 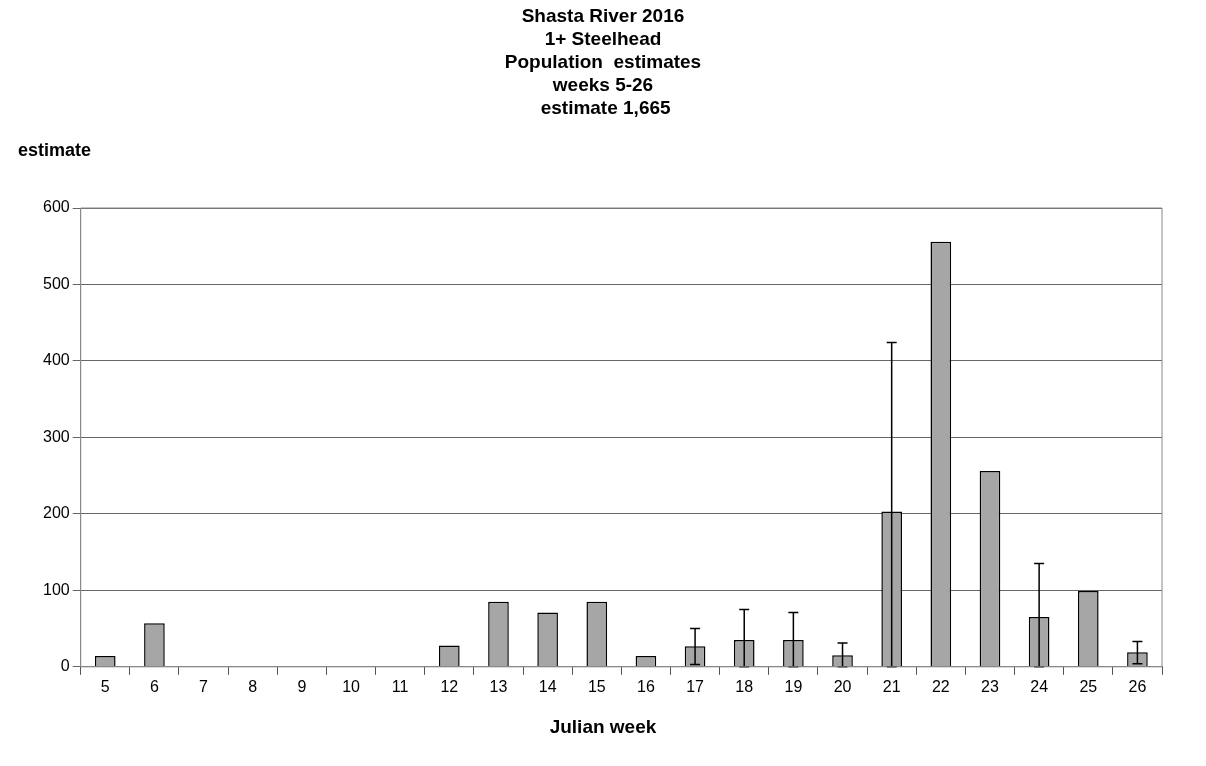 What do you see at coordinates (793, 686) in the screenshot?
I see `x-tick-label: 19` at bounding box center [793, 686].